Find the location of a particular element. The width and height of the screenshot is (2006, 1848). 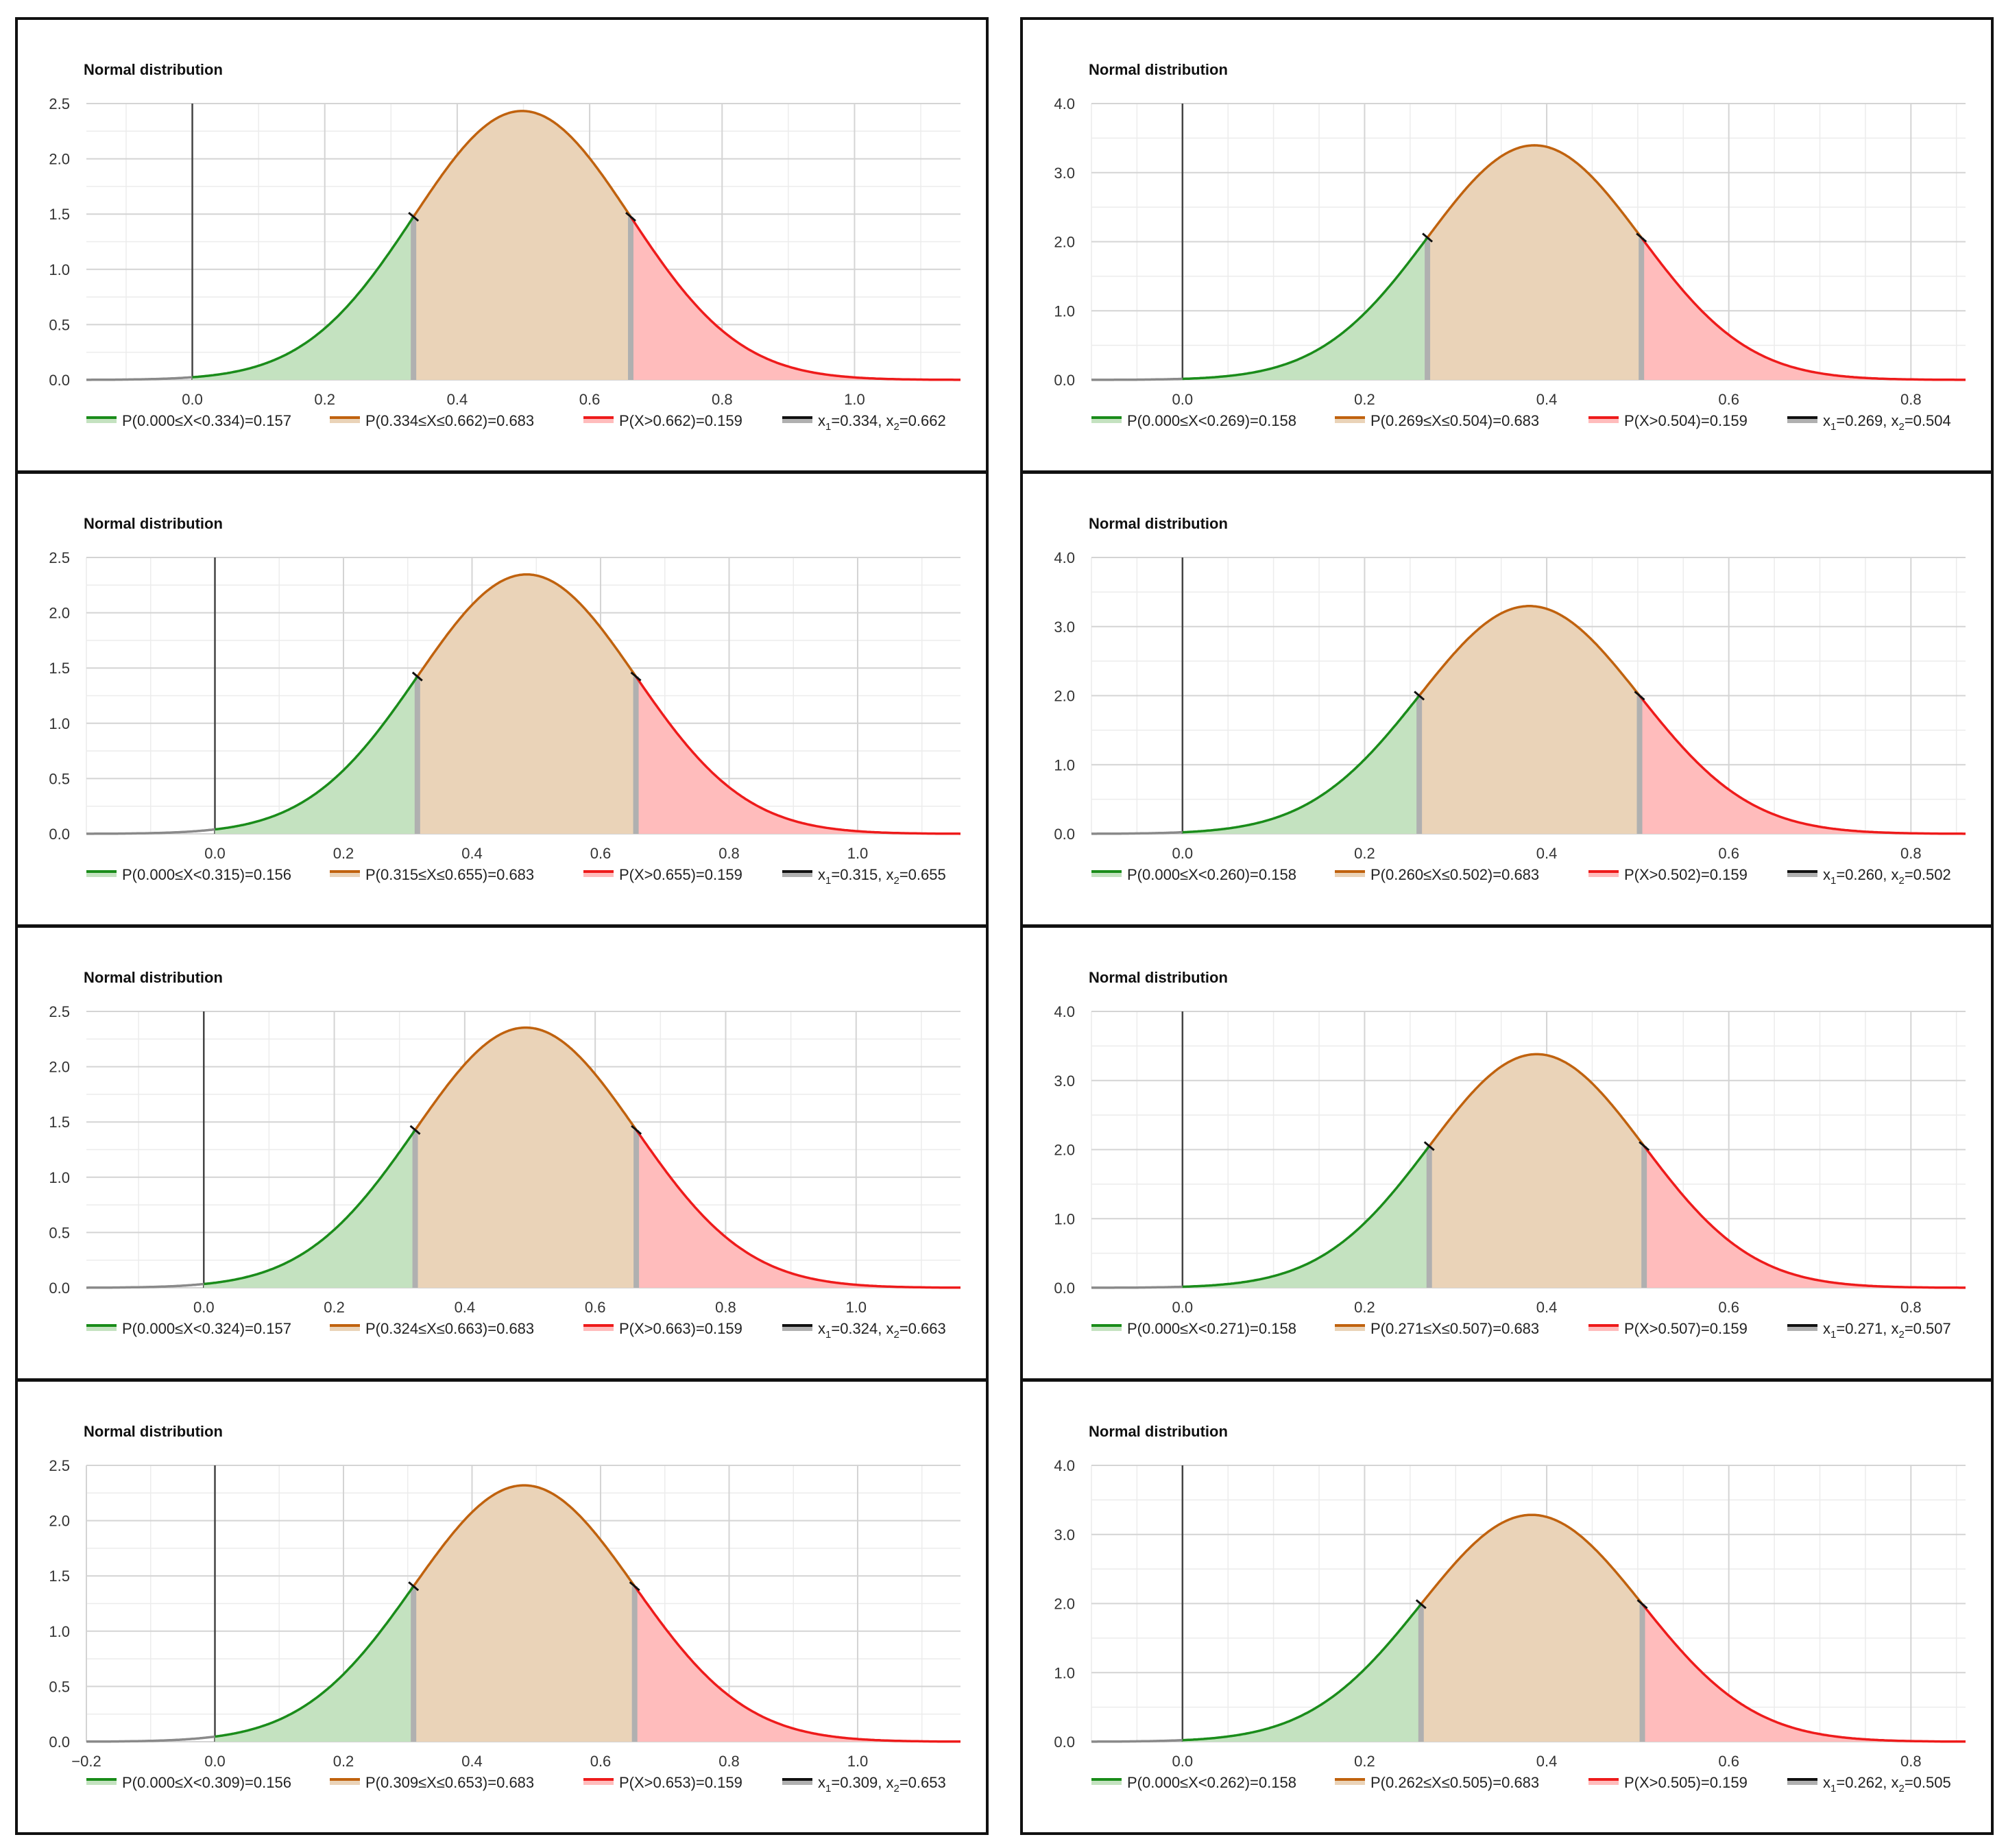

legend-label: P(X>0.504)=0.159 is located at coordinates (1686, 420).